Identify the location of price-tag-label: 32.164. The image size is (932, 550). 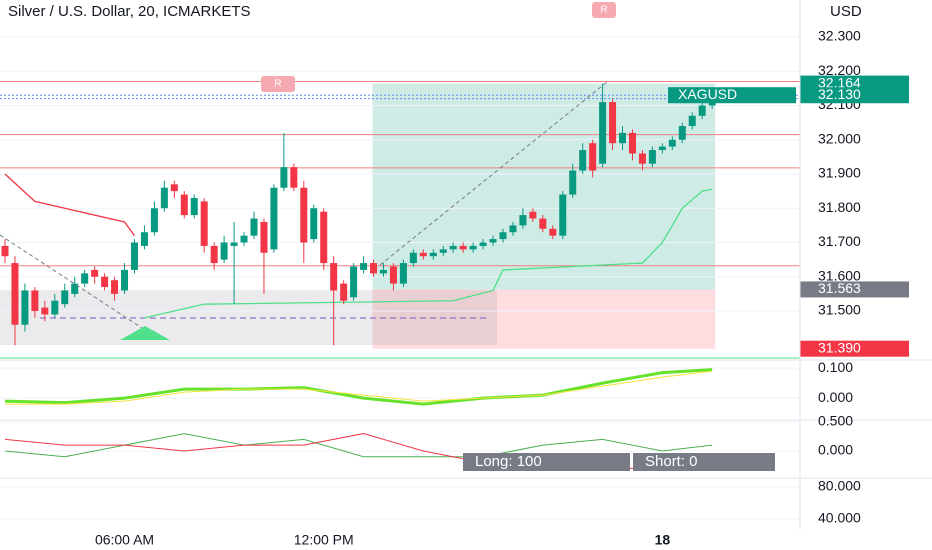
(839, 82).